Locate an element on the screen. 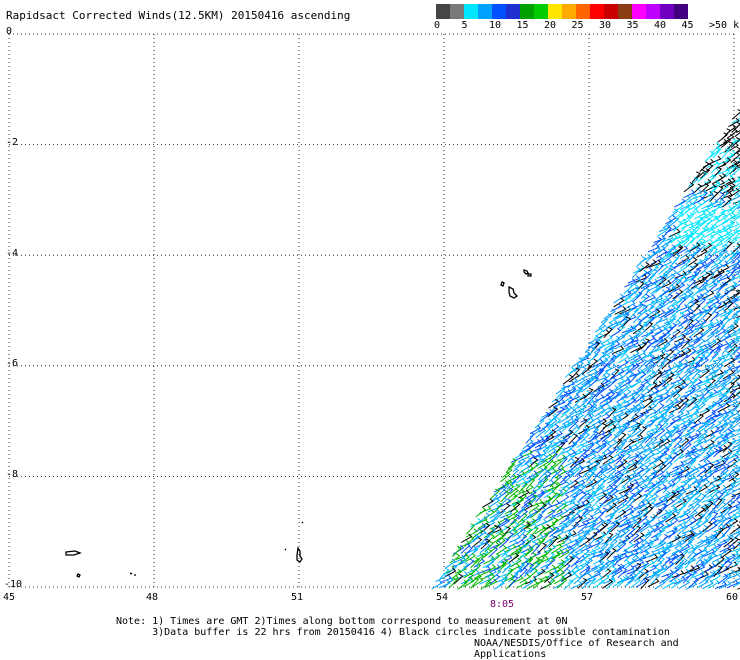 The width and height of the screenshot is (740, 660). legend-label-3: 15 is located at coordinates (523, 25).